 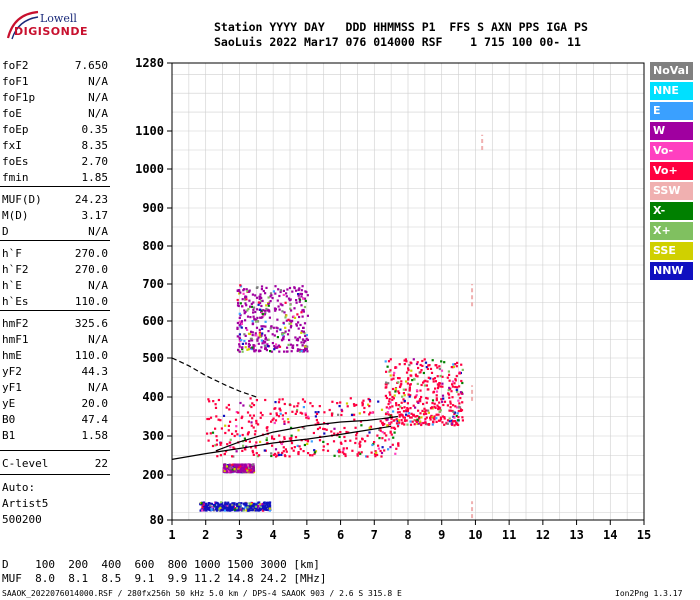 What do you see at coordinates (12, 285) in the screenshot?
I see `param-name: h`E` at bounding box center [12, 285].